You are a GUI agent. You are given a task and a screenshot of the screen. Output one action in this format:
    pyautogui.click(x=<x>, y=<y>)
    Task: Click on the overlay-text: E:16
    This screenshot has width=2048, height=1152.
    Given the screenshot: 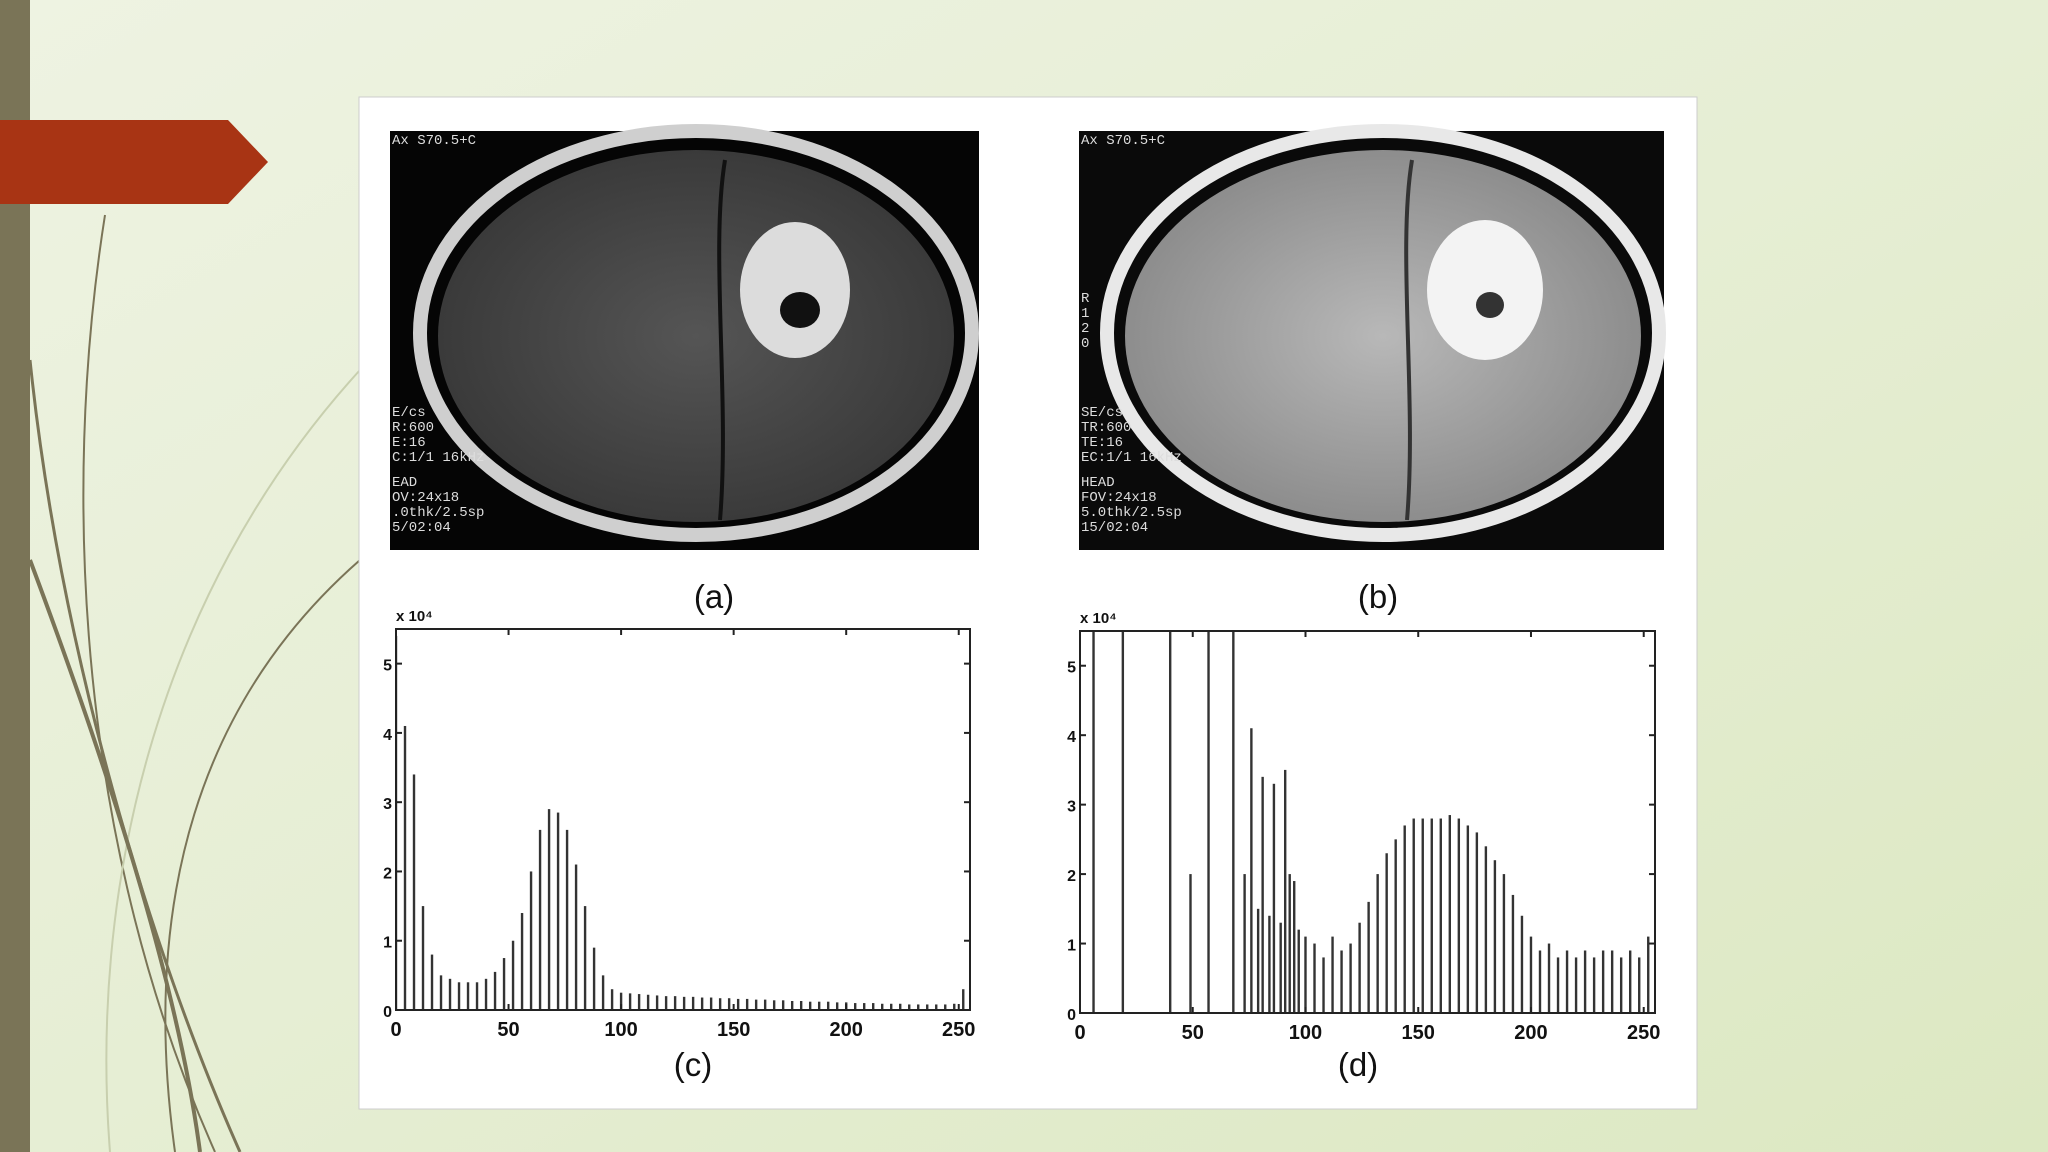 What is the action you would take?
    pyautogui.click(x=409, y=443)
    